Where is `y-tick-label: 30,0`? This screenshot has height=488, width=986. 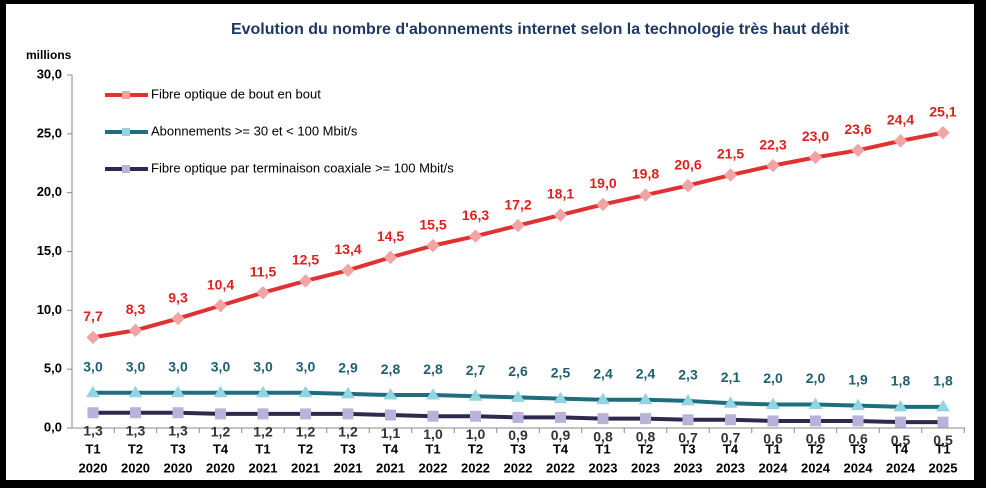 y-tick-label: 30,0 is located at coordinates (49, 73).